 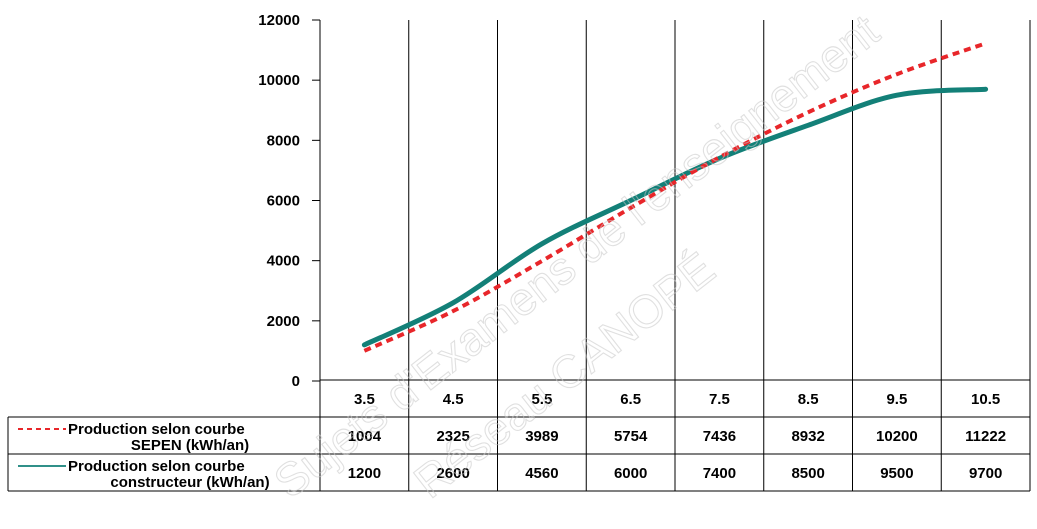 I want to click on legend-label-line-2: constructeur (kWh/an), so click(x=189, y=482).